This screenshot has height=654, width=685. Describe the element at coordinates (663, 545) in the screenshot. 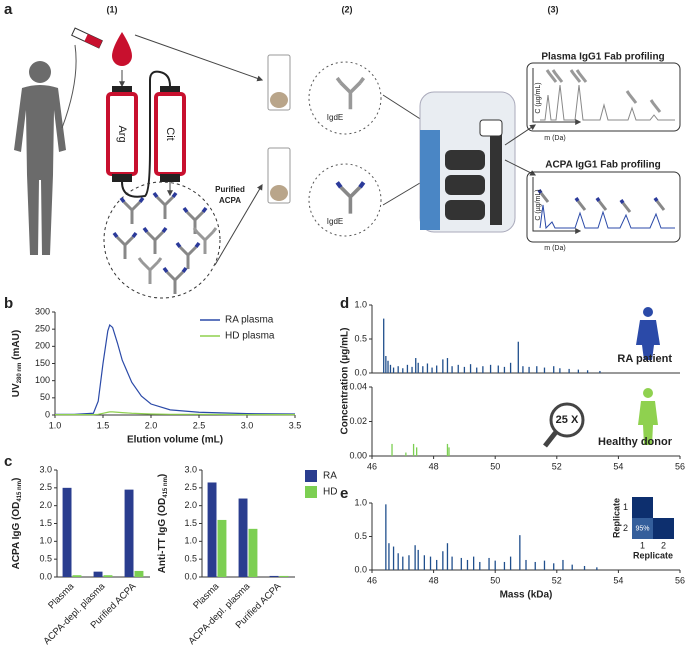

I see `x-tick-label: 2` at that location.